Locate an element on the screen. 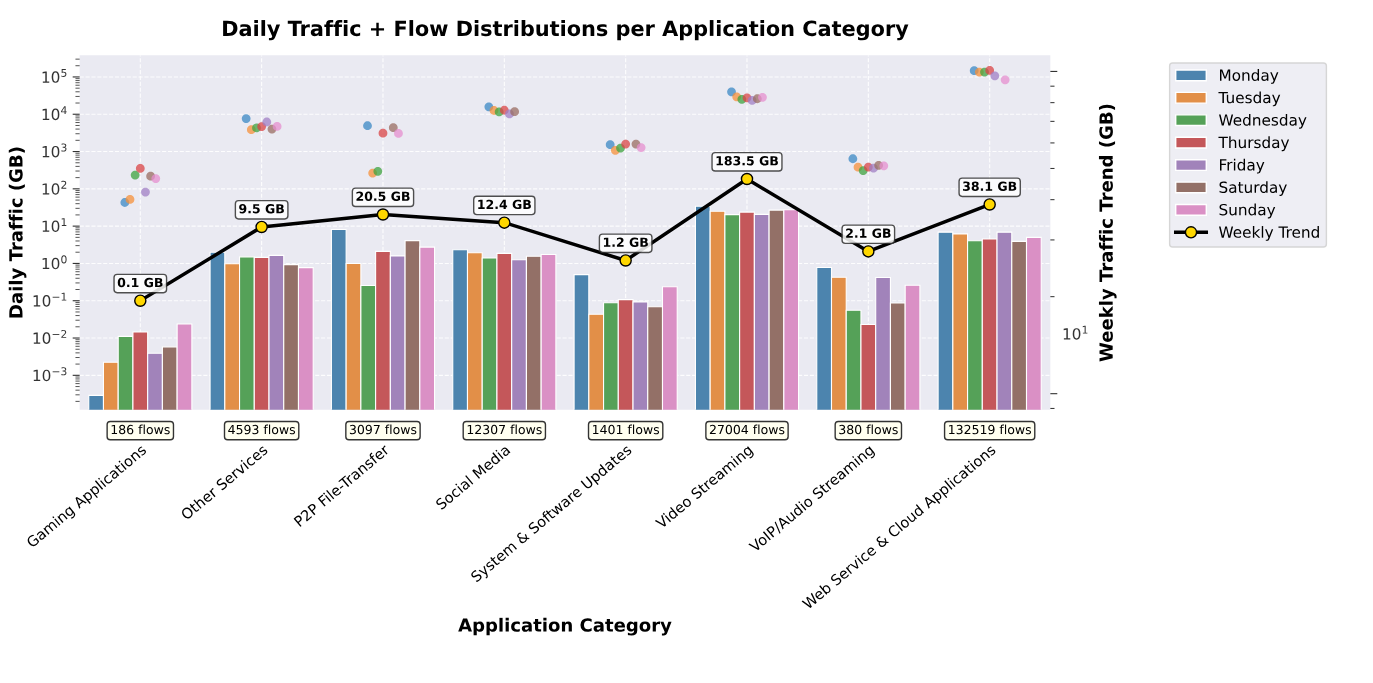 The width and height of the screenshot is (1373, 683). y-tick-label: 10$^{−1}$ is located at coordinates (50, 299).